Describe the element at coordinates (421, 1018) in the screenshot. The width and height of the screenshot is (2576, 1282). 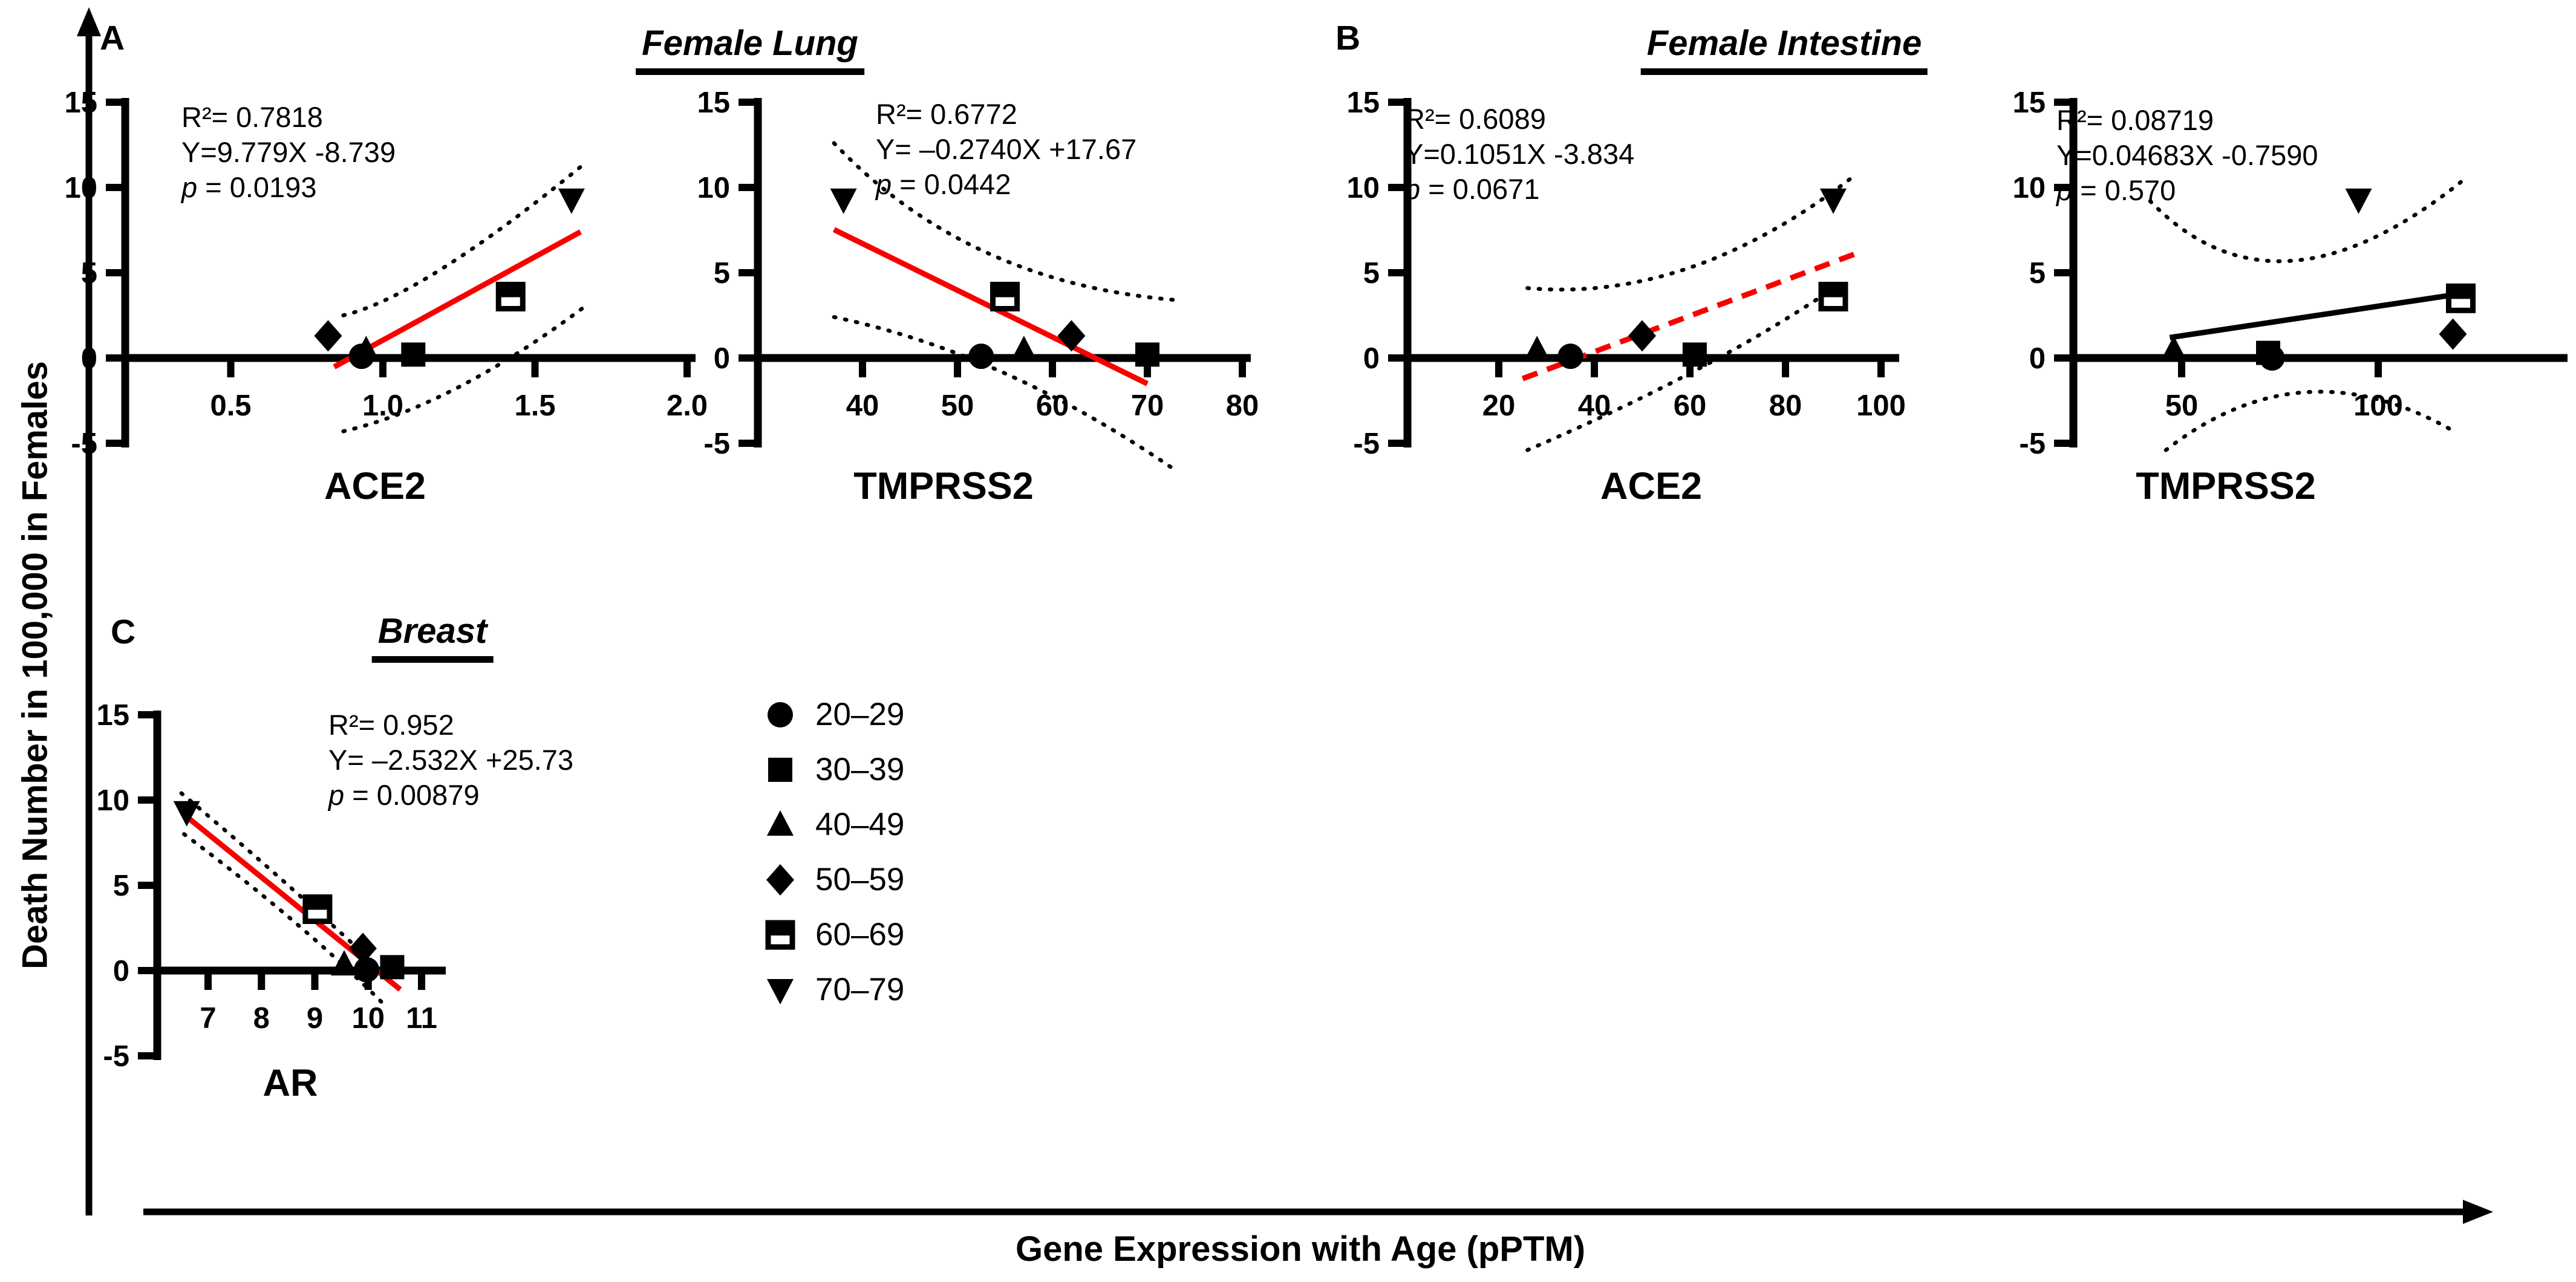
I see `x-tick-label: 11` at that location.